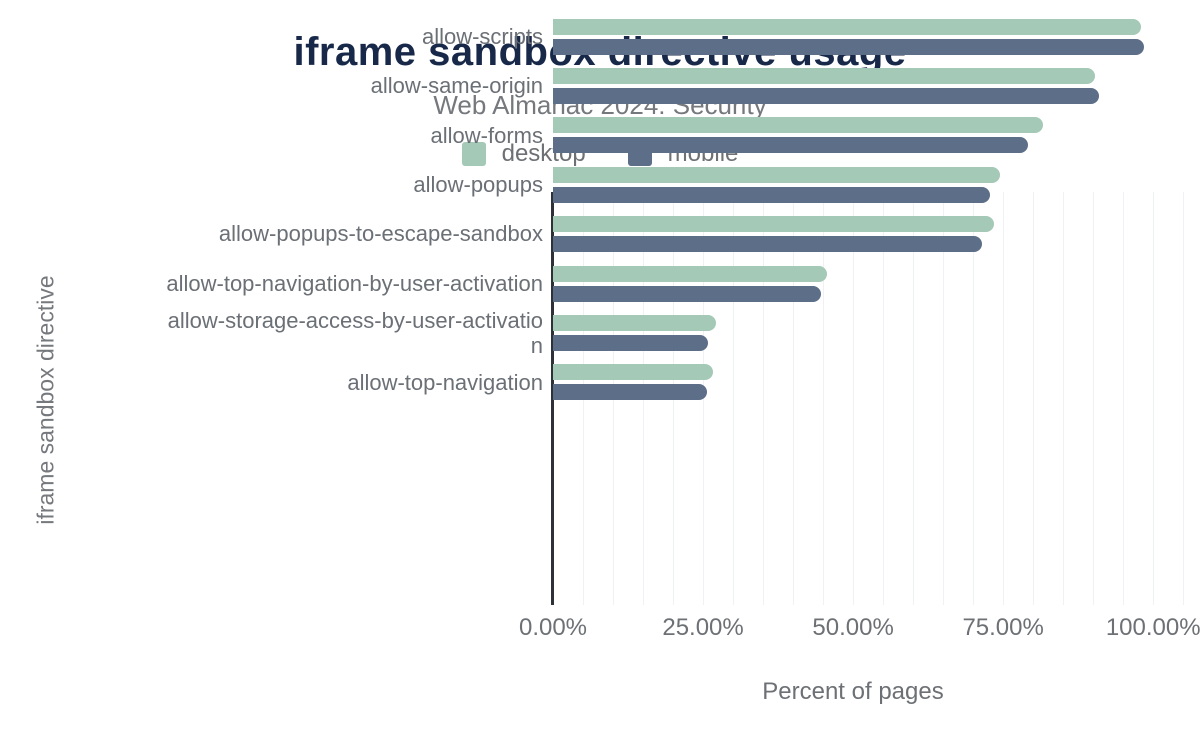  Describe the element at coordinates (869, 332) in the screenshot. I see `bar-group-allow-storage-access-by-user-activation` at that location.